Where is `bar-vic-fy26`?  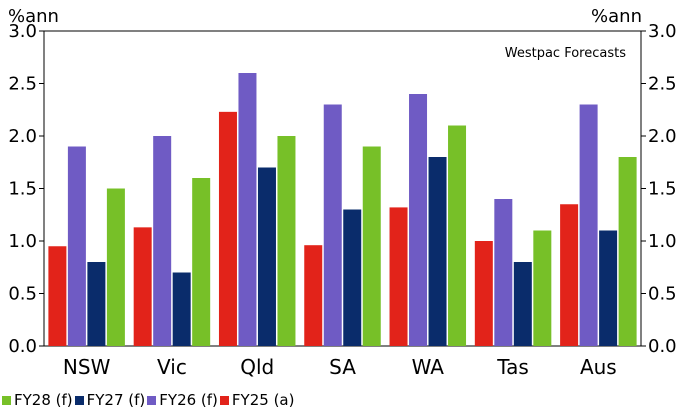 bar-vic-fy26 is located at coordinates (162, 241).